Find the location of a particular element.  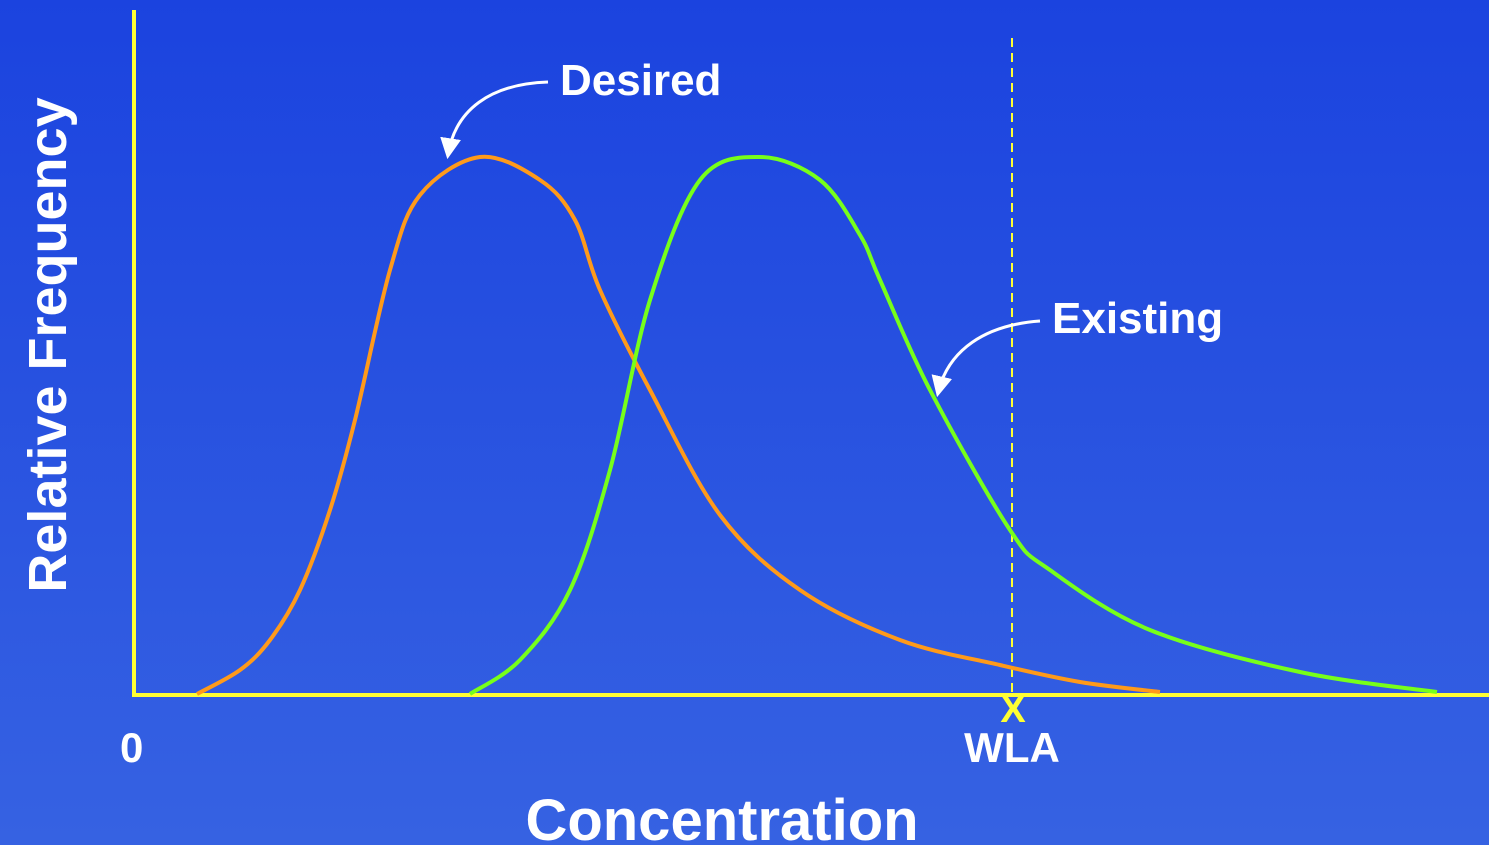

wla-marker: X is located at coordinates (1013, 710).